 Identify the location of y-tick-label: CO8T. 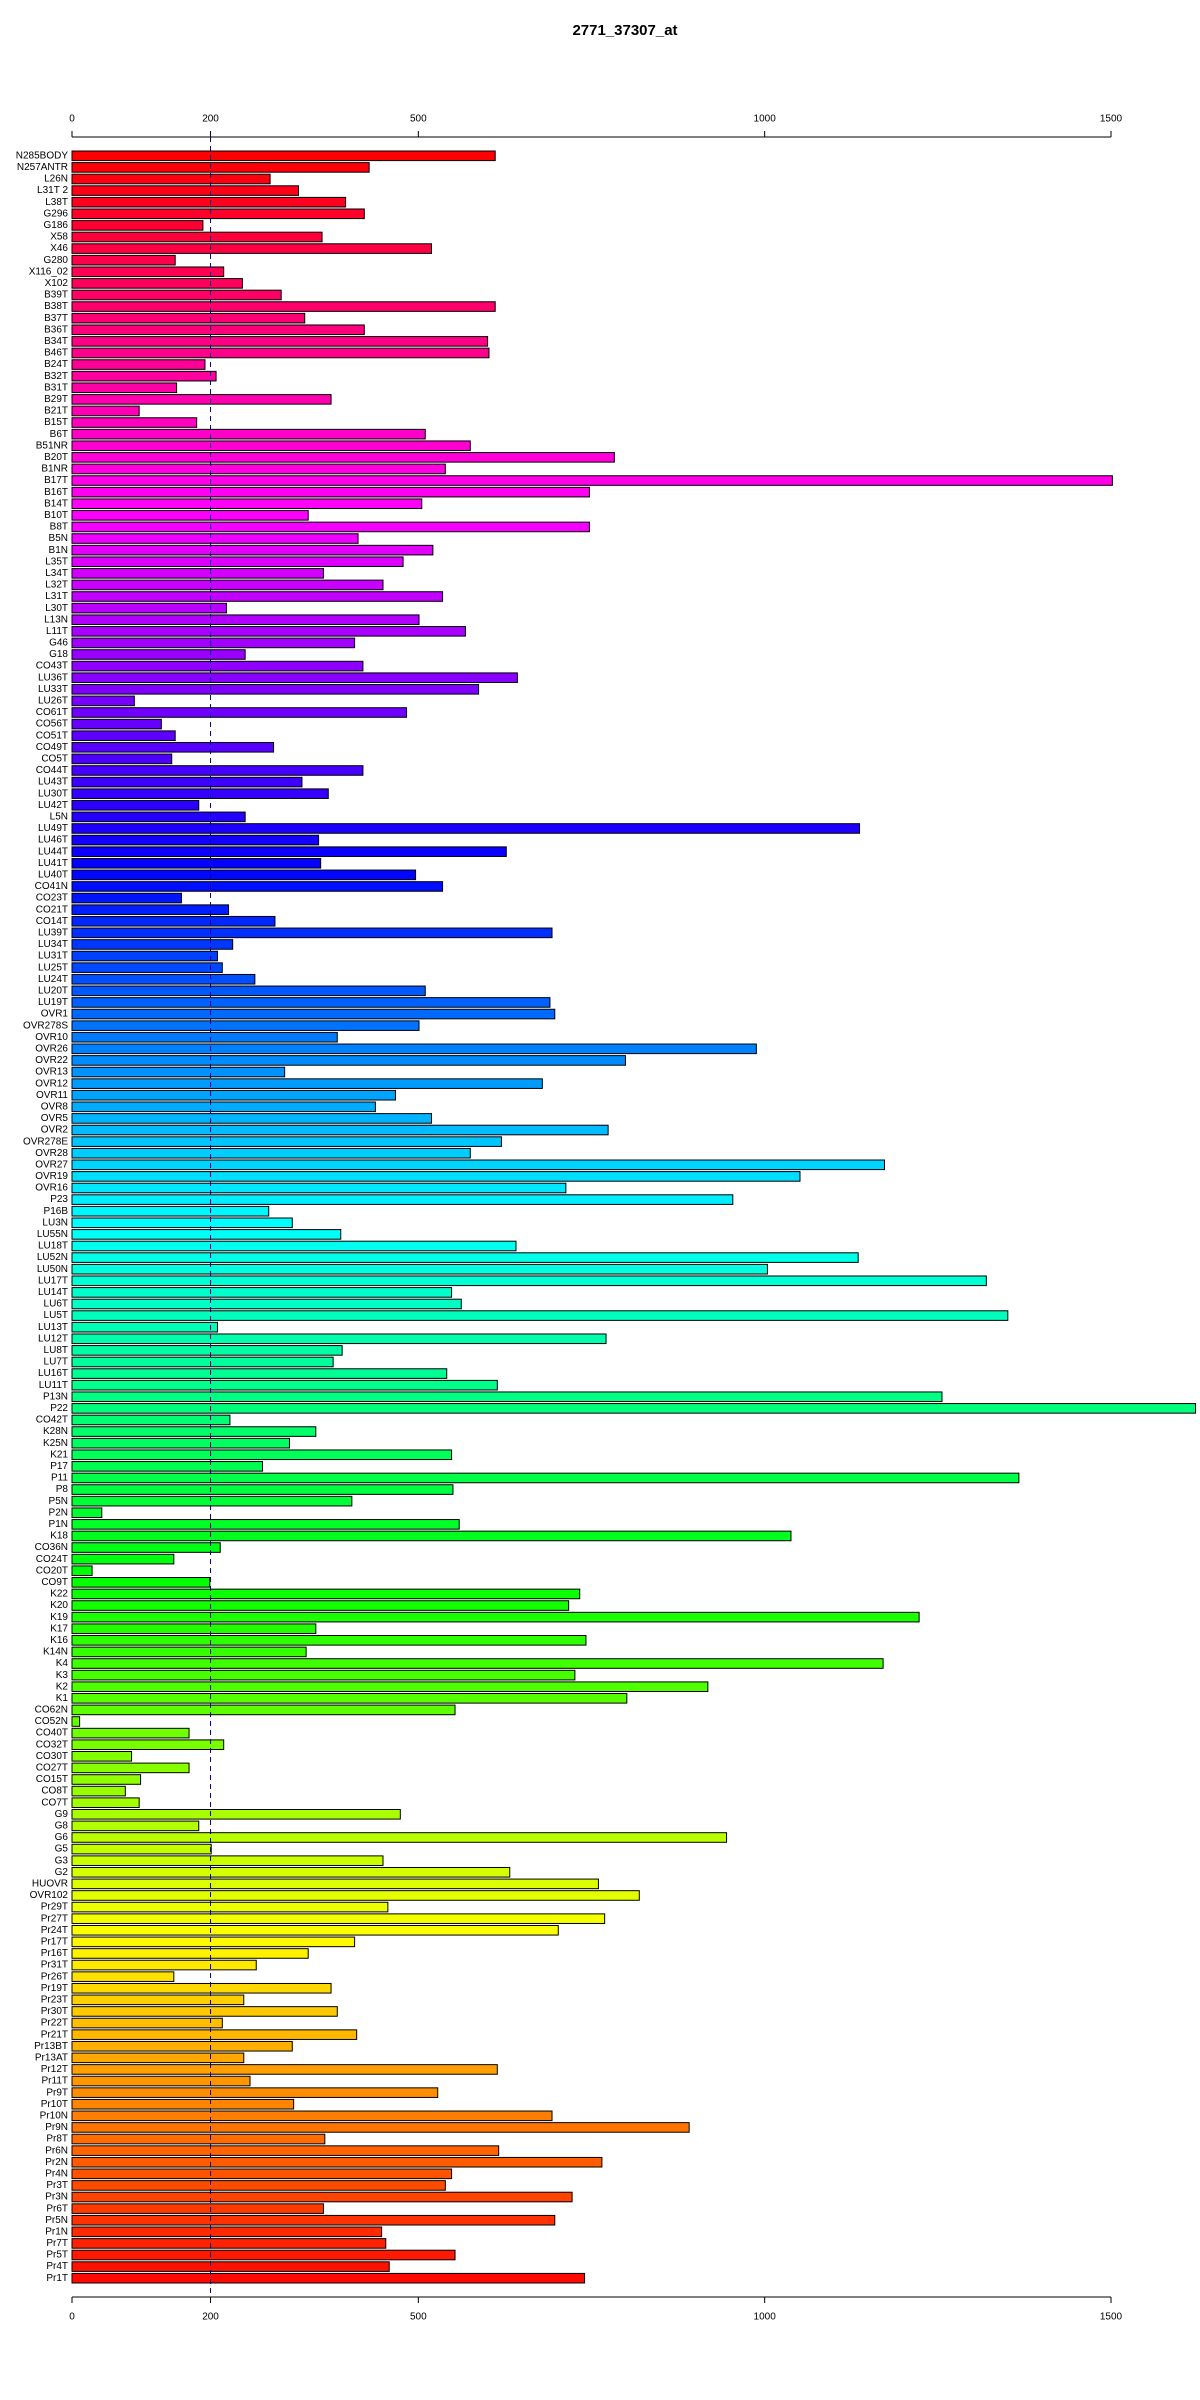
(54, 1791).